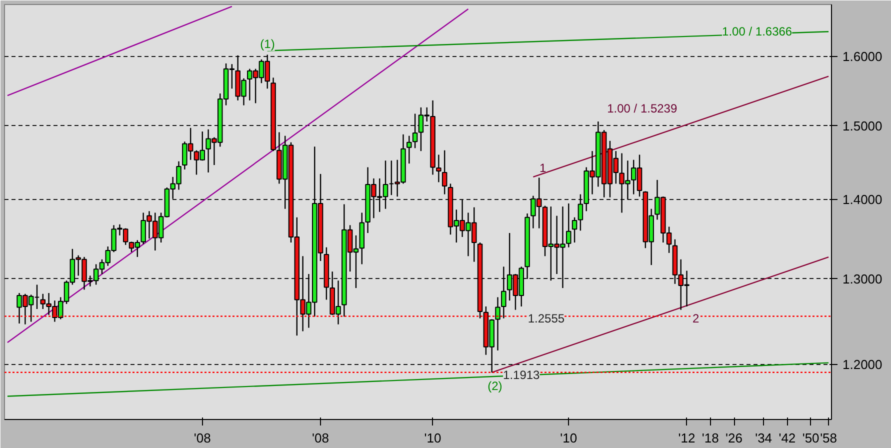 This screenshot has width=891, height=448. What do you see at coordinates (862, 278) in the screenshot?
I see `y-tick-label: 1.3000` at bounding box center [862, 278].